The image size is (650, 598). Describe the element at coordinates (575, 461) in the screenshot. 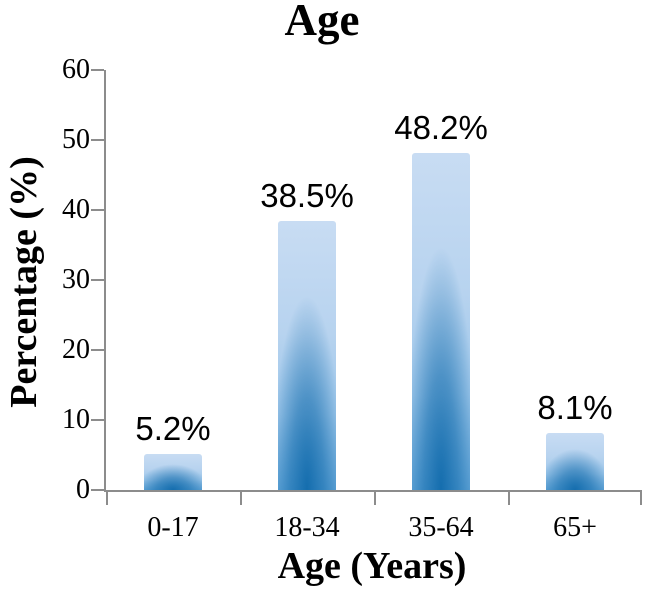

I see `bar-65+` at that location.